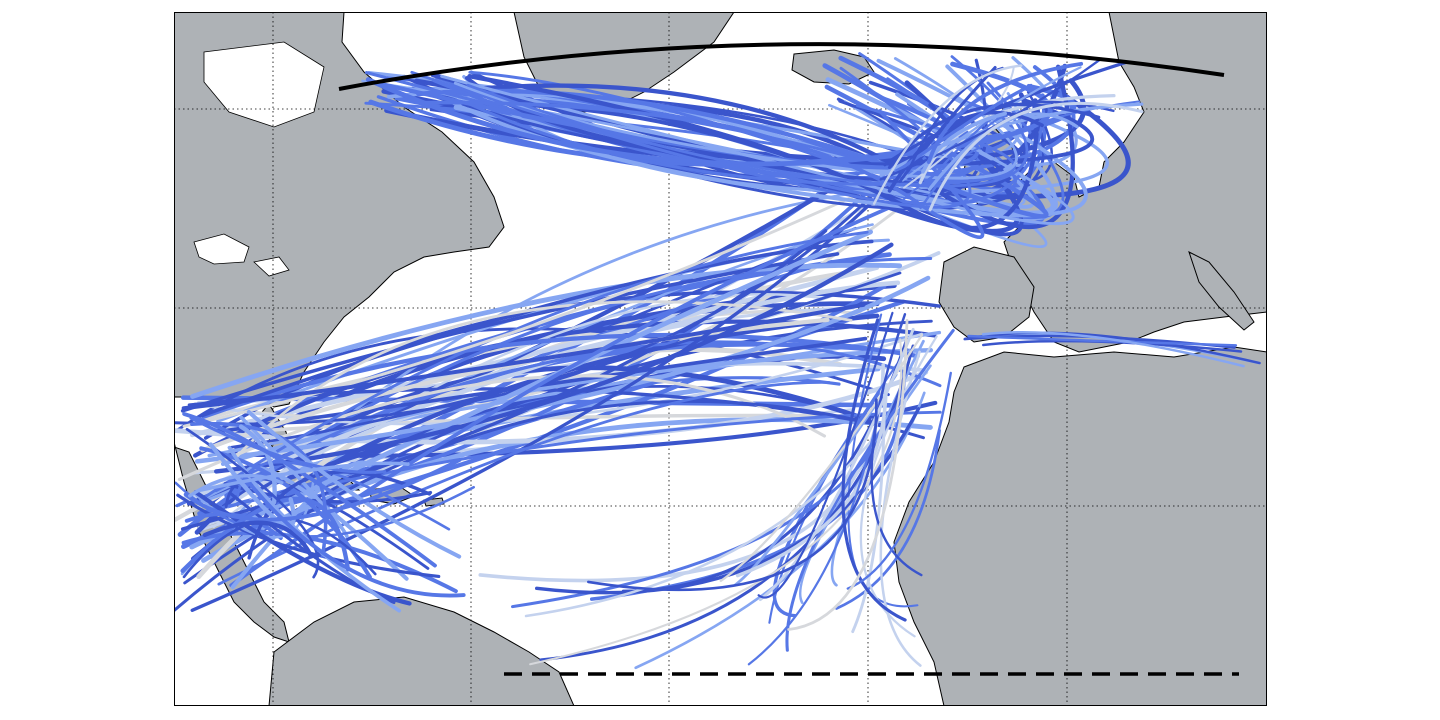 The image size is (1440, 720). What do you see at coordinates (781, 66) in the screenshot?
I see `northern-section-line` at bounding box center [781, 66].